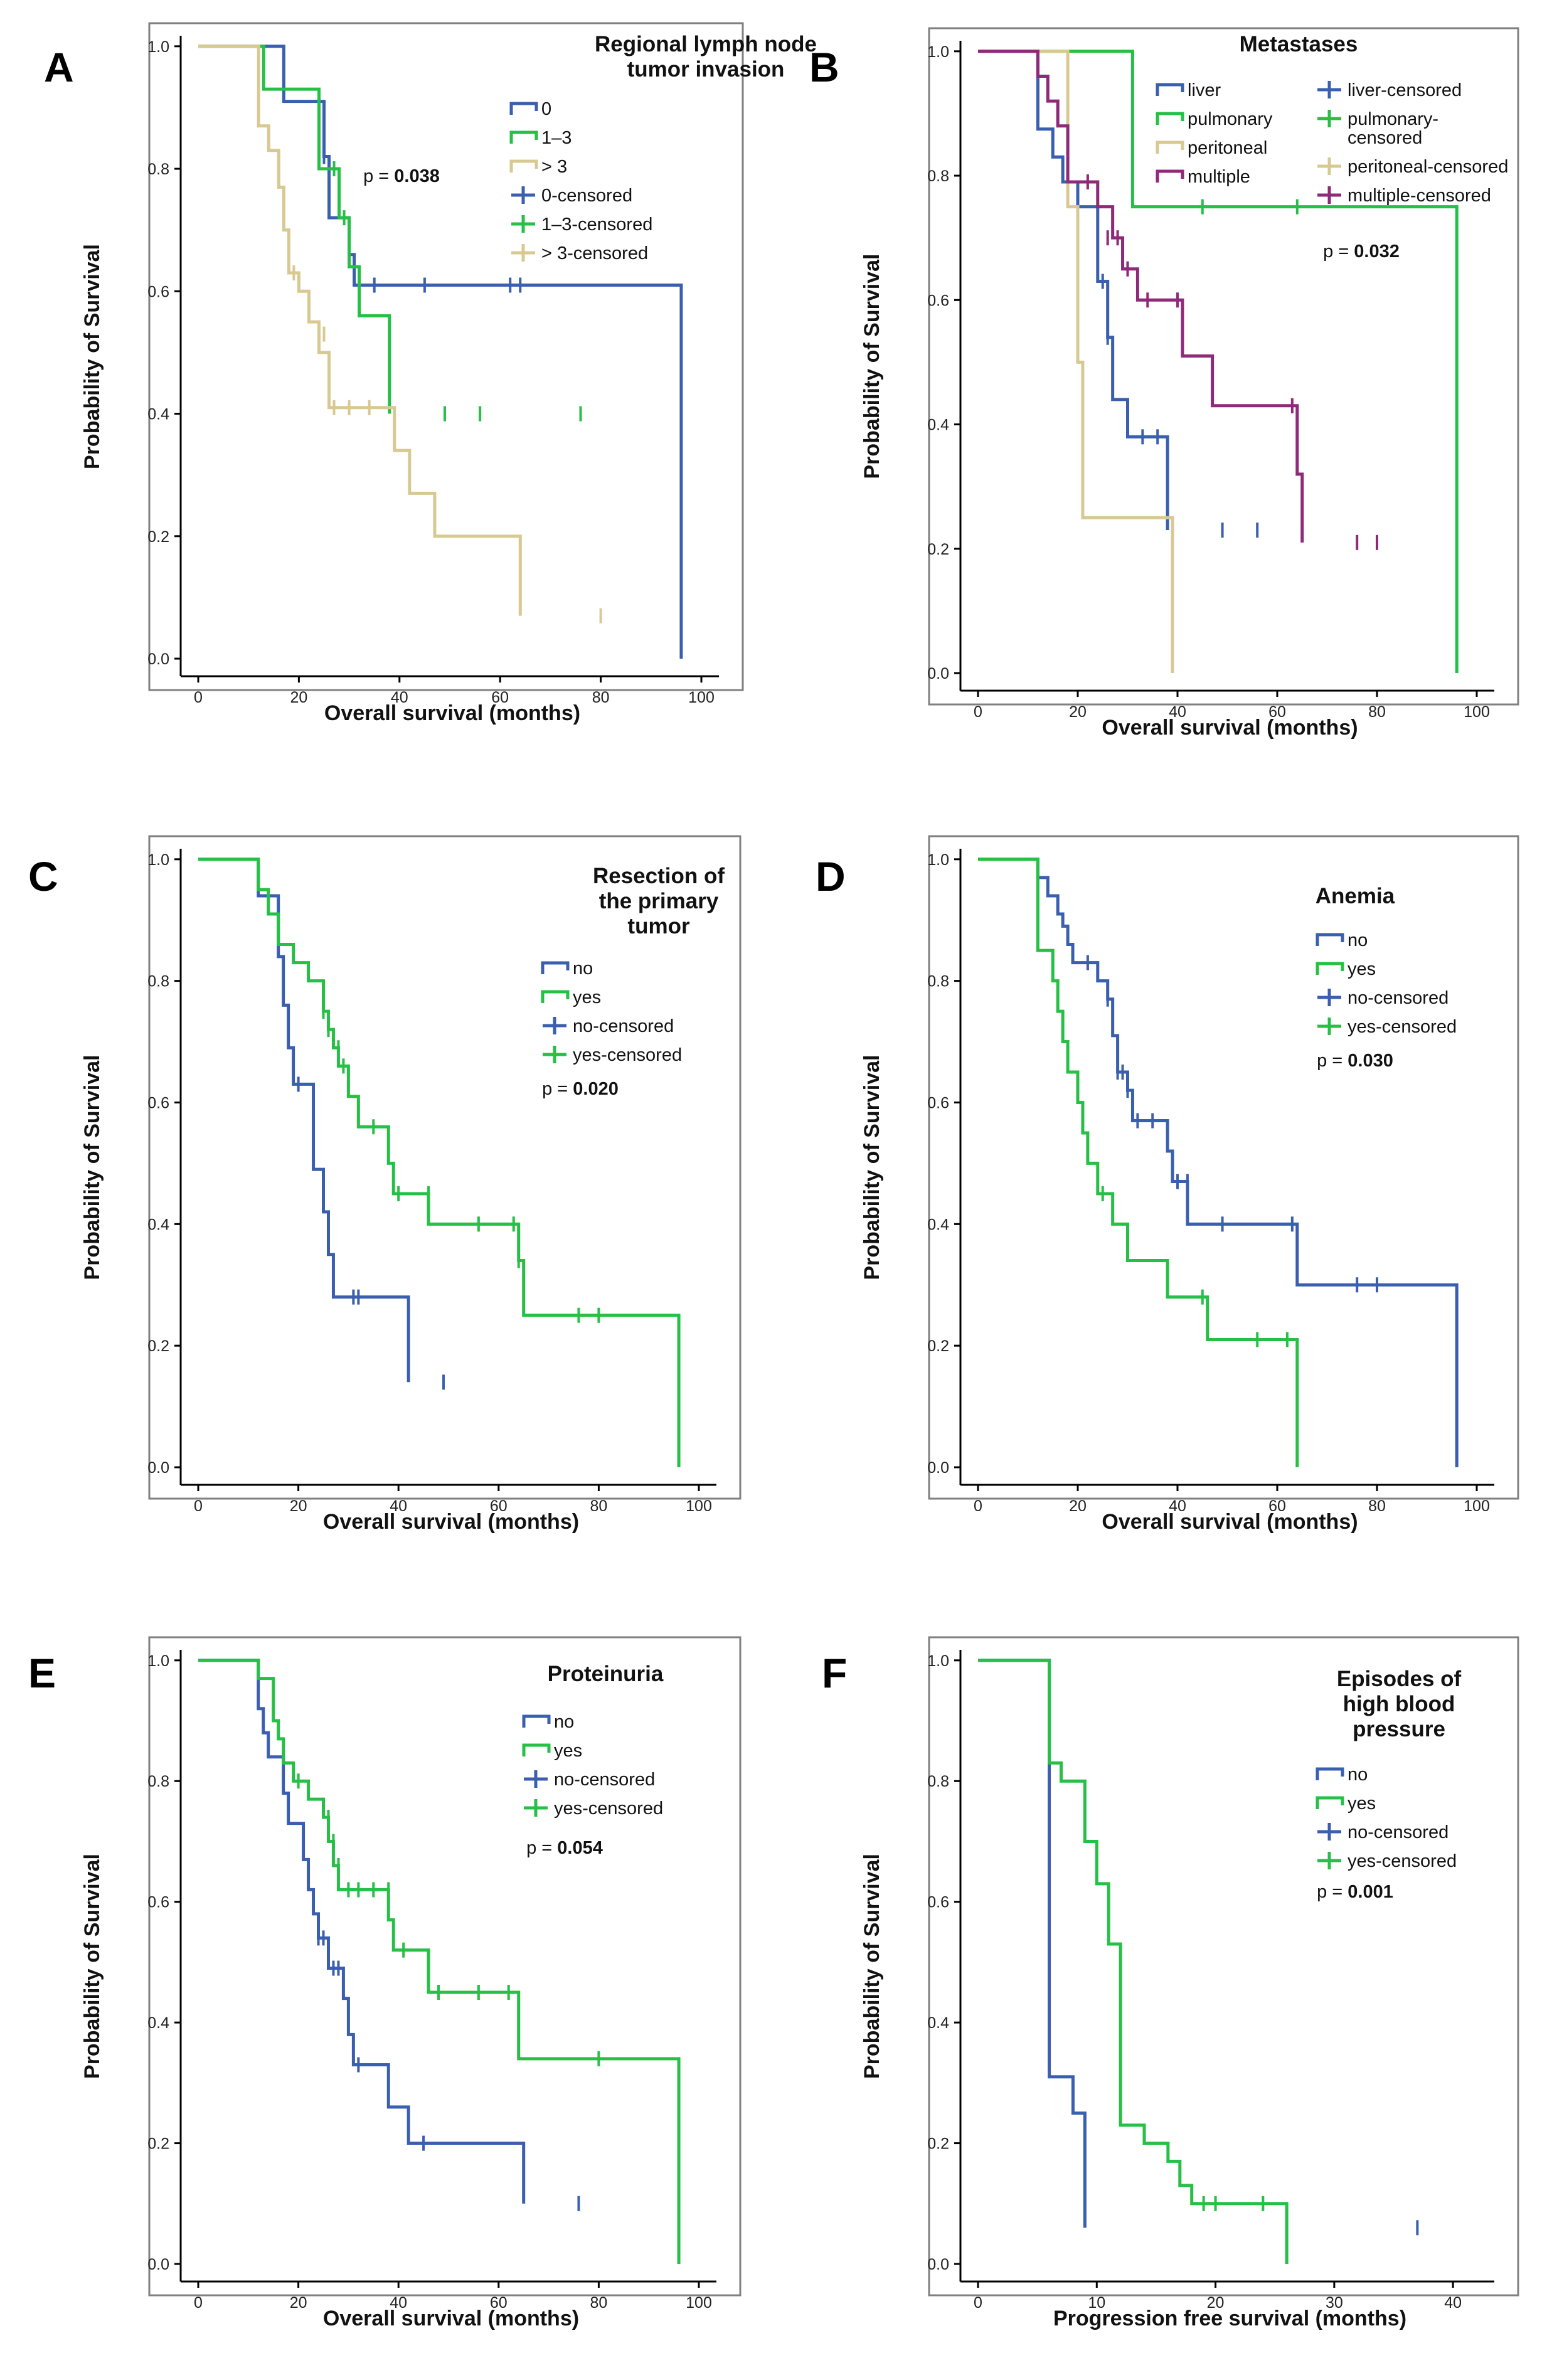 The height and width of the screenshot is (2380, 1547). Describe the element at coordinates (606, 1674) in the screenshot. I see `legend-title-line: Proteinuria` at that location.